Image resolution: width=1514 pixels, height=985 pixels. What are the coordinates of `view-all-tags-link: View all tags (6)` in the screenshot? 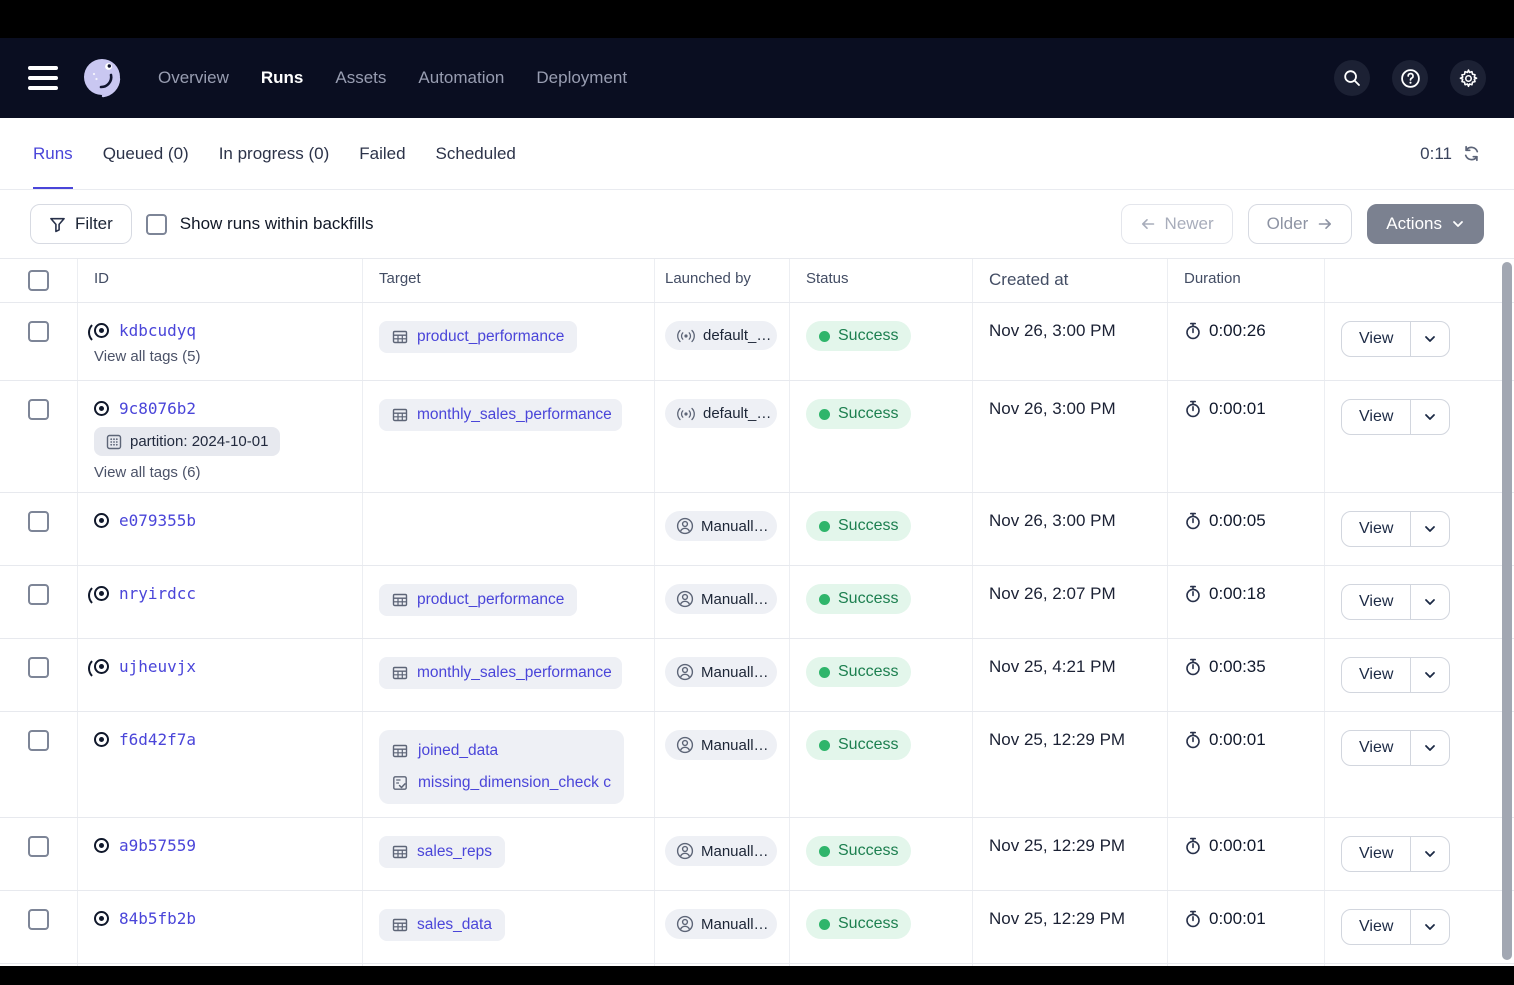 It's located at (147, 472).